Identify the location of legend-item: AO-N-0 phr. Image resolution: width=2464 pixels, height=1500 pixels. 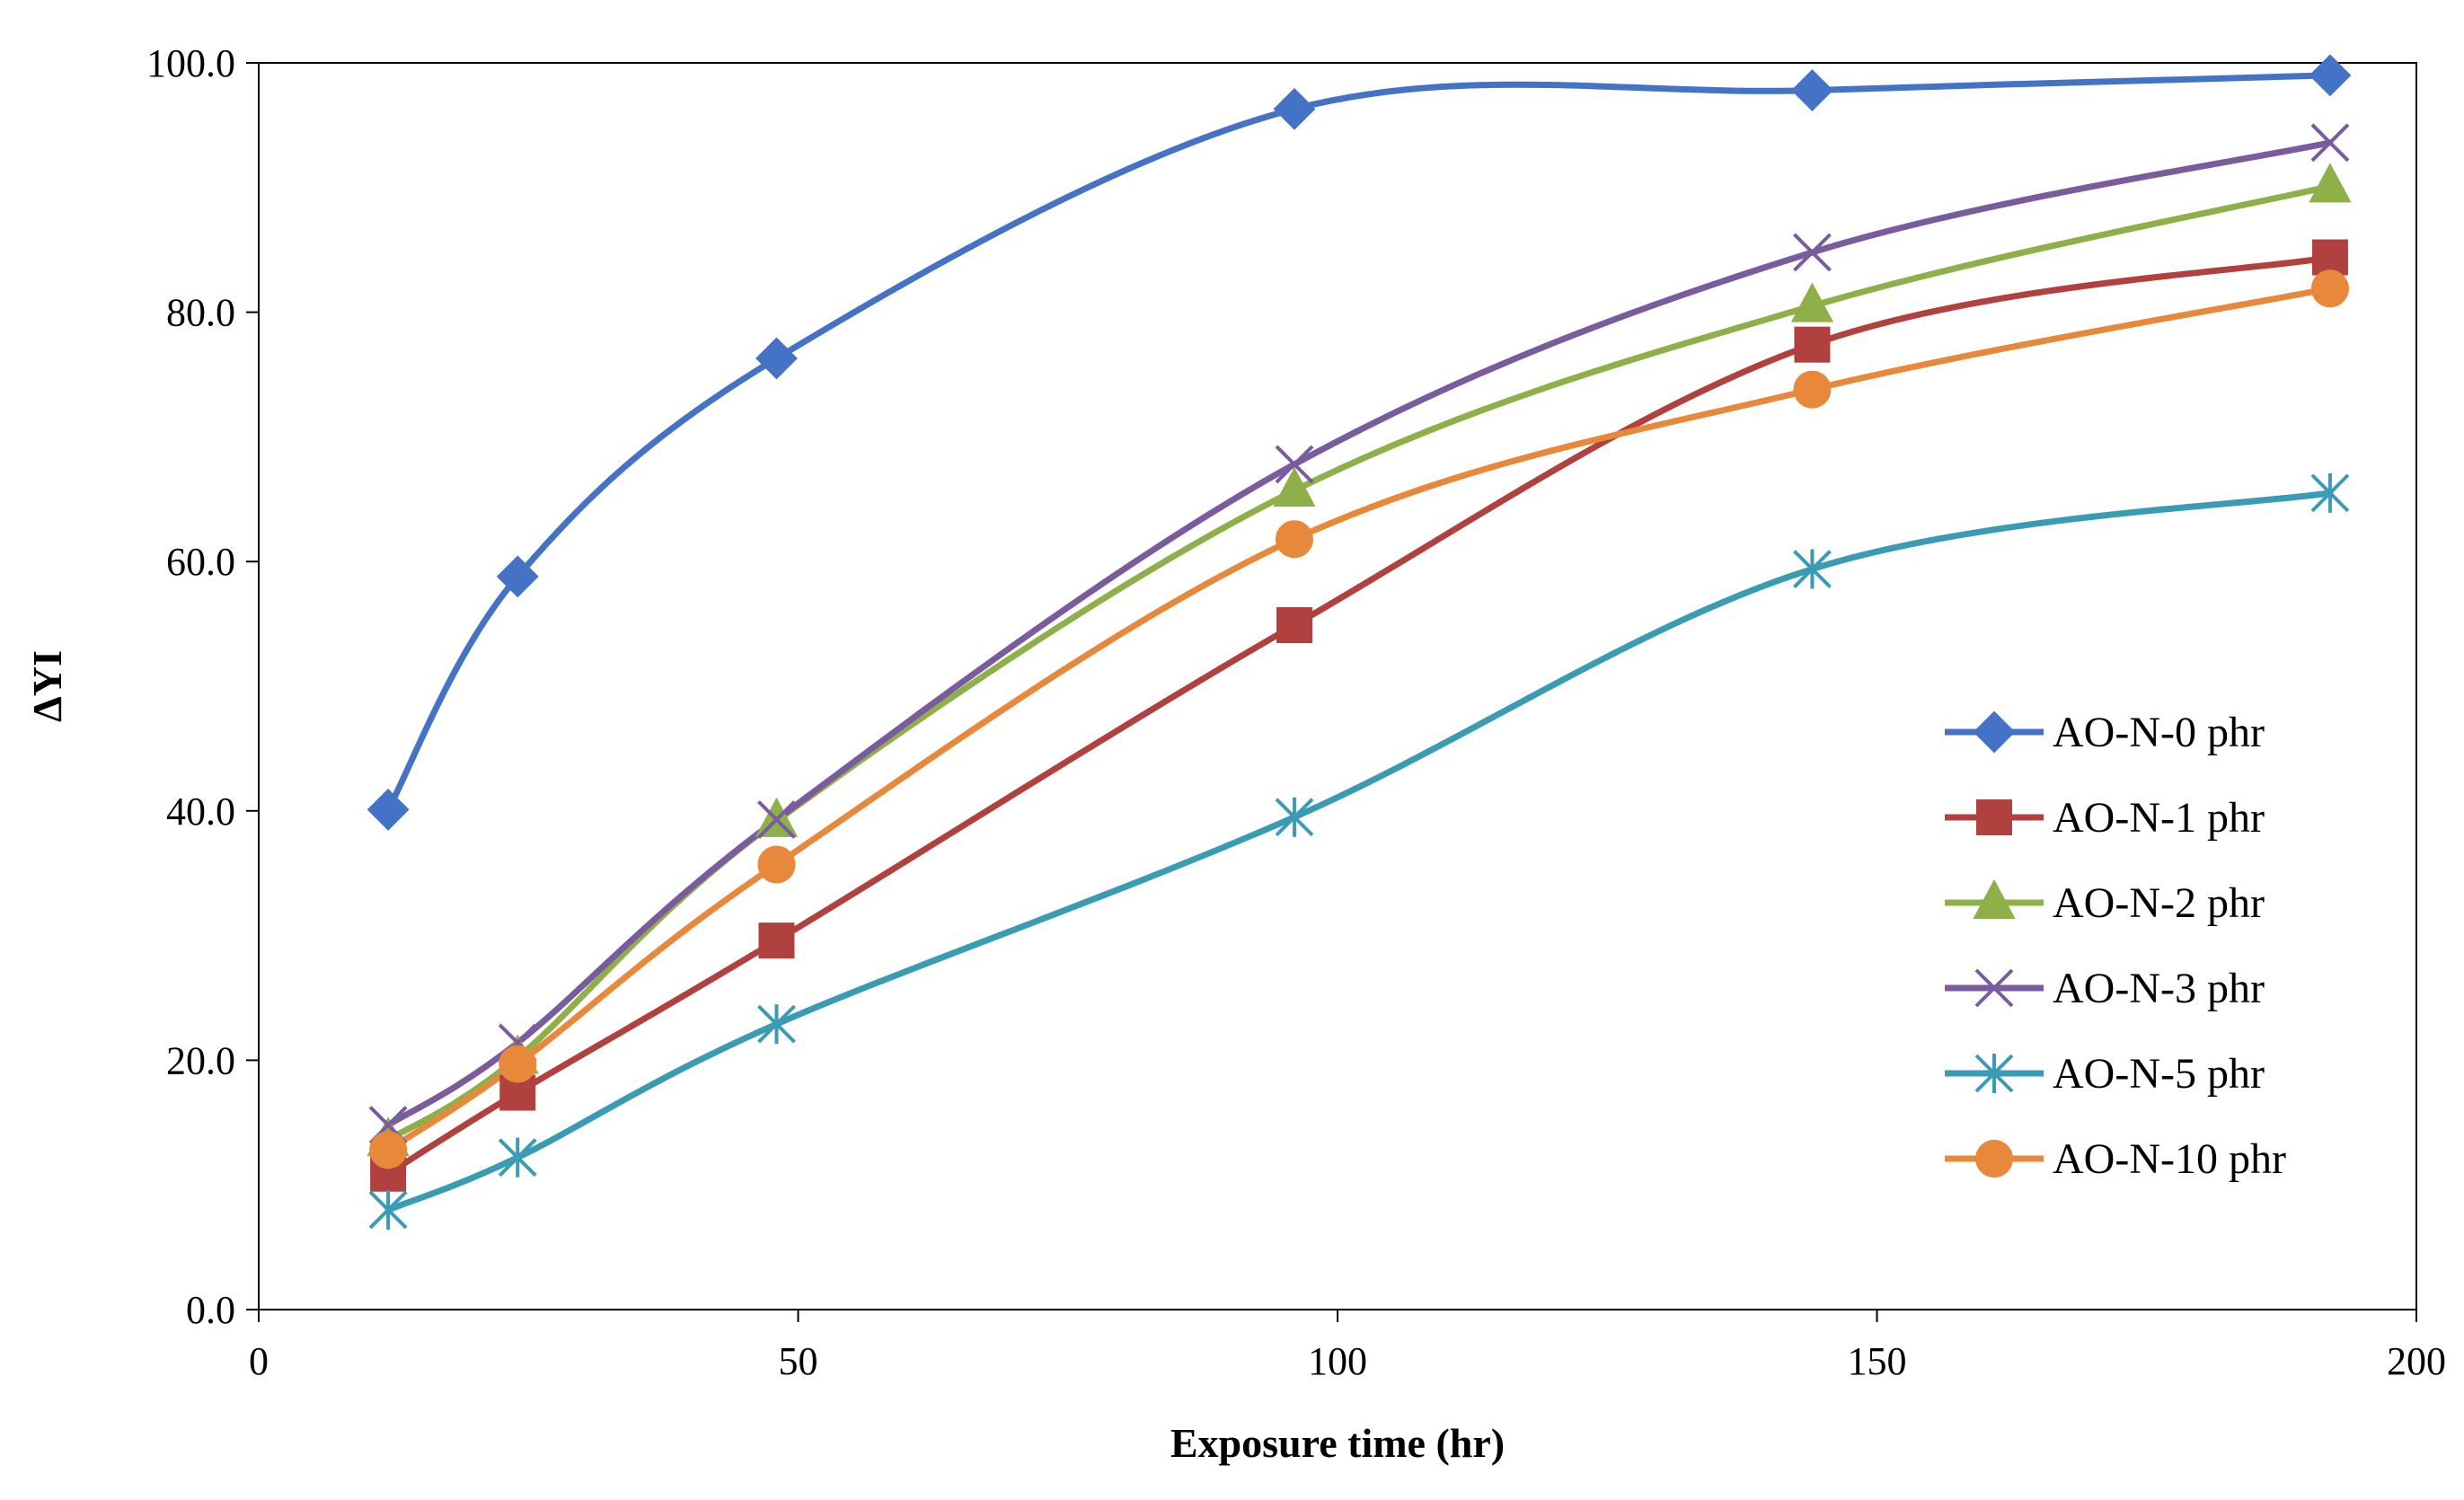
(2105, 732).